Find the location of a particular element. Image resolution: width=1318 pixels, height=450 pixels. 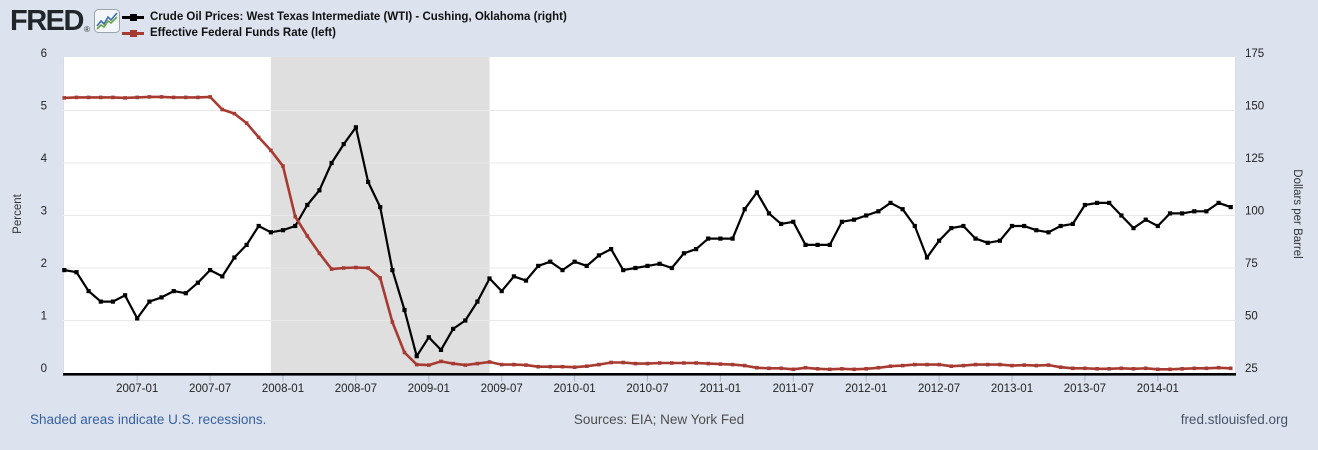

legend-label-fedfunds: Effective Federal Funds Rate (left) is located at coordinates (243, 33).